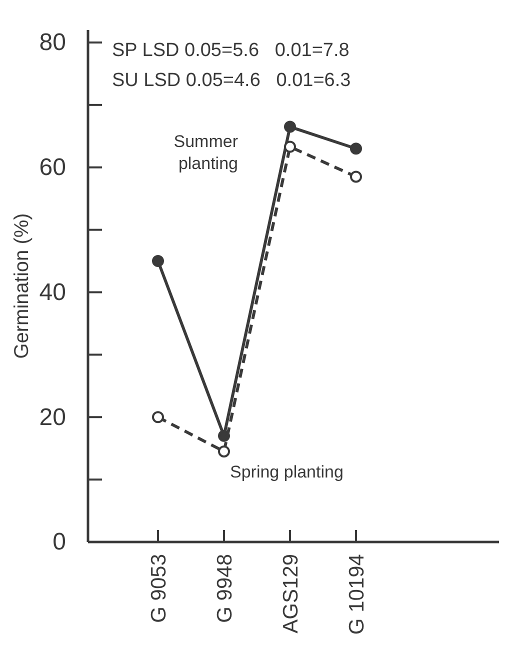 The width and height of the screenshot is (507, 666). I want to click on y-tick-label: 60, so click(52, 168).